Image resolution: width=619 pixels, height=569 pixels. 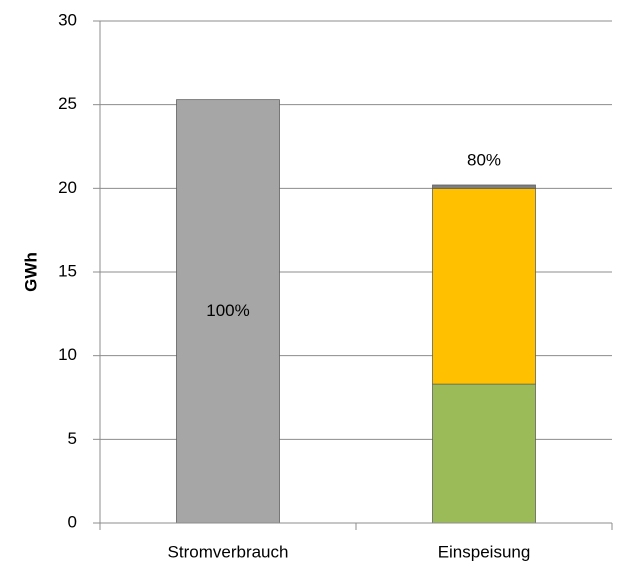 I want to click on data-annotation: 100%, so click(x=227, y=310).